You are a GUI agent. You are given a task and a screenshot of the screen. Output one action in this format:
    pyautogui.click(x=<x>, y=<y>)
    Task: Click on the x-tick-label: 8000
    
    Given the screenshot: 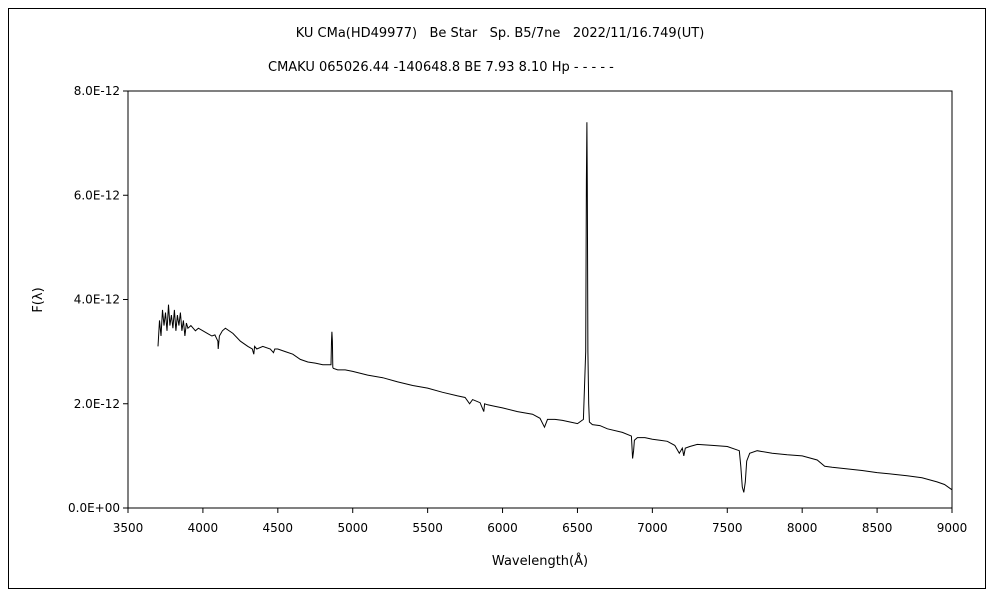 What is the action you would take?
    pyautogui.click(x=802, y=528)
    